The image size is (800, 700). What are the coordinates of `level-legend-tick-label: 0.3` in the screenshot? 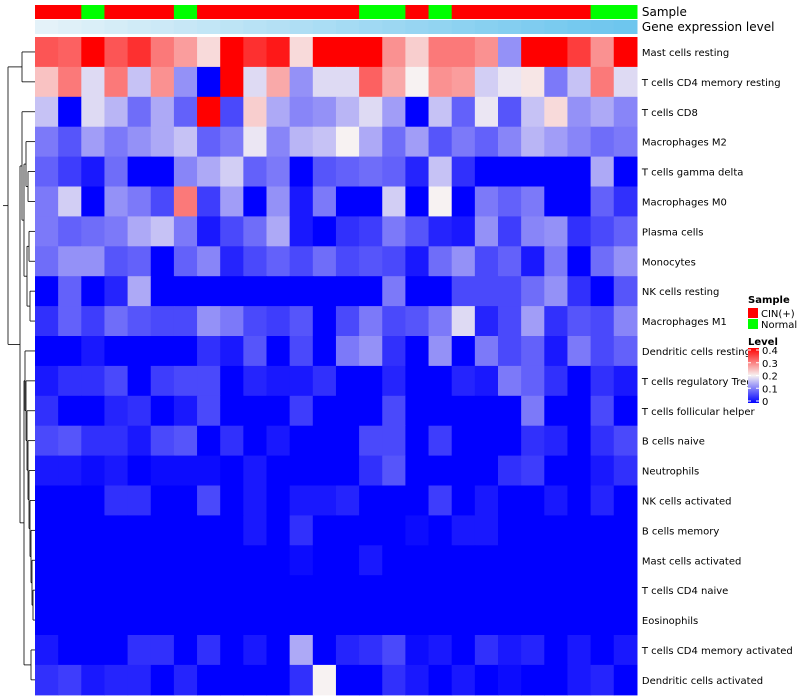 It's located at (770, 364).